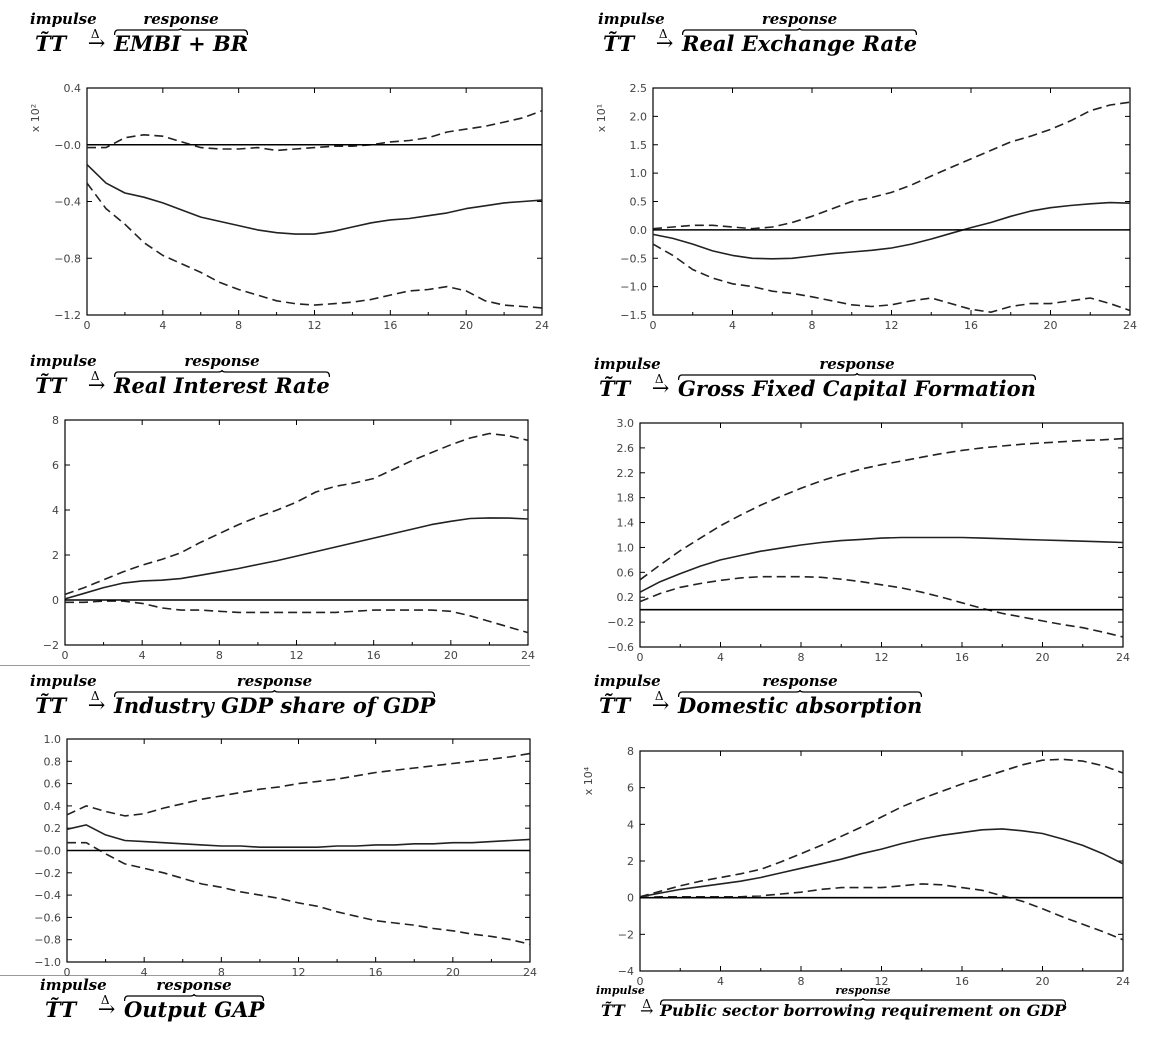 This screenshot has width=1163, height=1058. Describe the element at coordinates (633, 258) in the screenshot. I see `y-tick-label: −0.5` at that location.